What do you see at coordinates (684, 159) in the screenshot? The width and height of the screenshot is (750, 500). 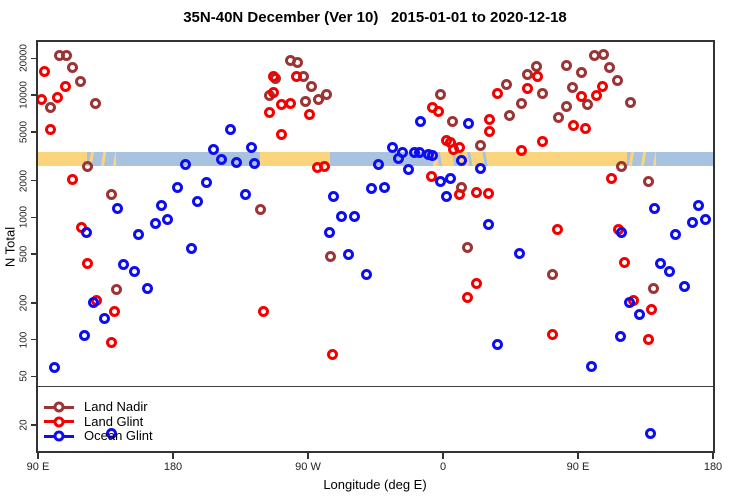 I see `map-strip-segment-ocean` at bounding box center [684, 159].